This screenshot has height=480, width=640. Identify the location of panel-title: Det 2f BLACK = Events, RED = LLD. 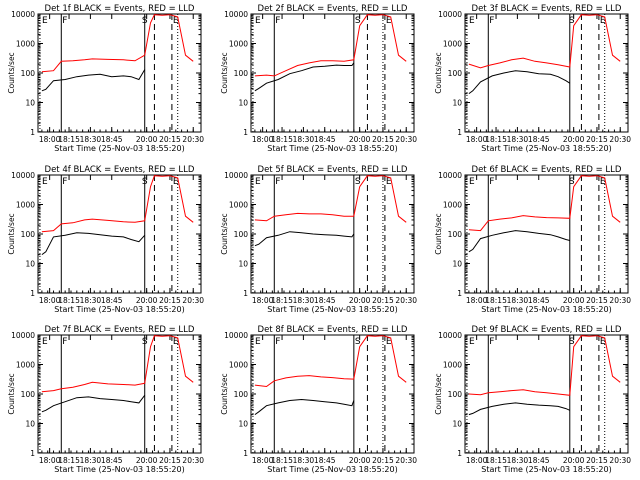
(333, 9).